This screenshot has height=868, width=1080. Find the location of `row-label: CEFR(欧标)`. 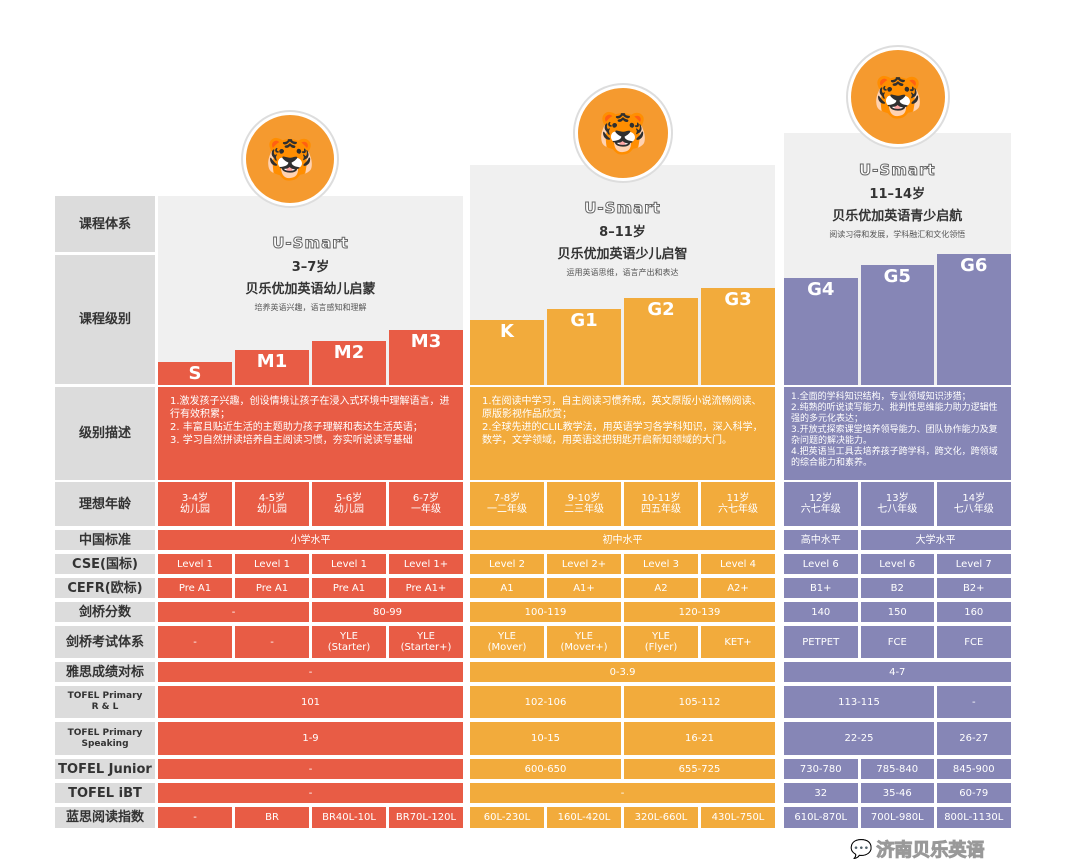

row-label: CEFR(欧标) is located at coordinates (105, 588).